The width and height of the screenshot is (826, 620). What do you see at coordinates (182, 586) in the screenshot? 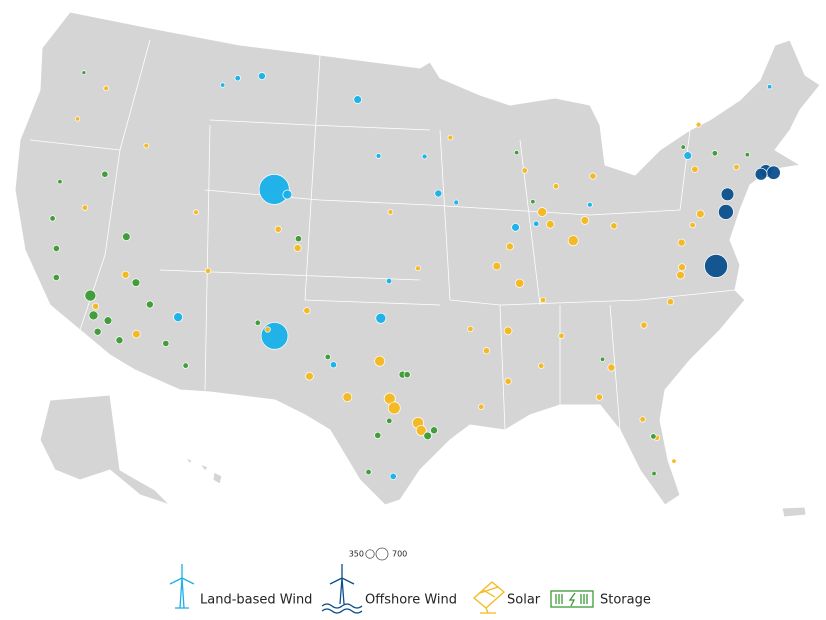
I see `land-wind-icon` at bounding box center [182, 586].